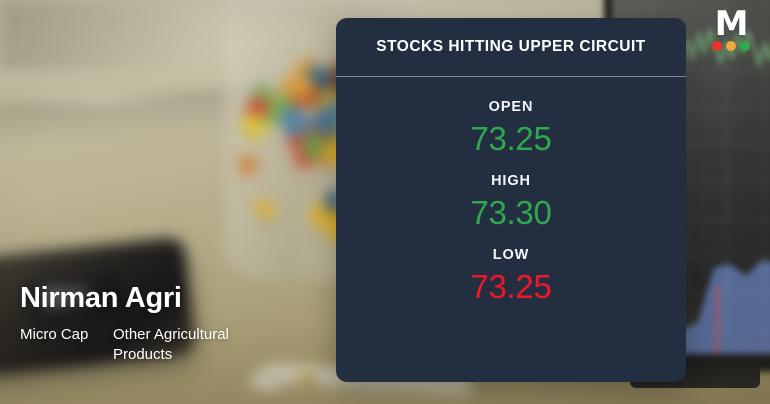  I want to click on stat-high-label: HIGH, so click(511, 181).